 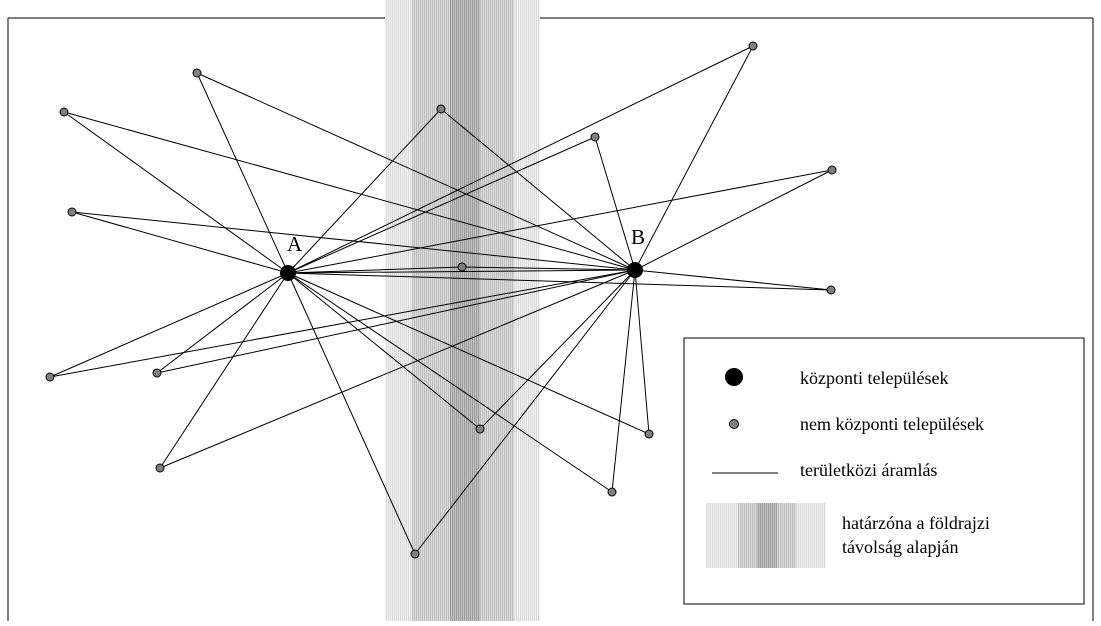 I want to click on legend-central-symbol, so click(x=734, y=377).